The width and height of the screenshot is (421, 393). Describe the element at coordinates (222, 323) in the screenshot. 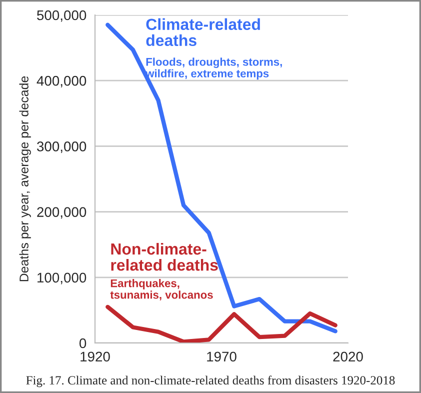

I see `line-series` at that location.